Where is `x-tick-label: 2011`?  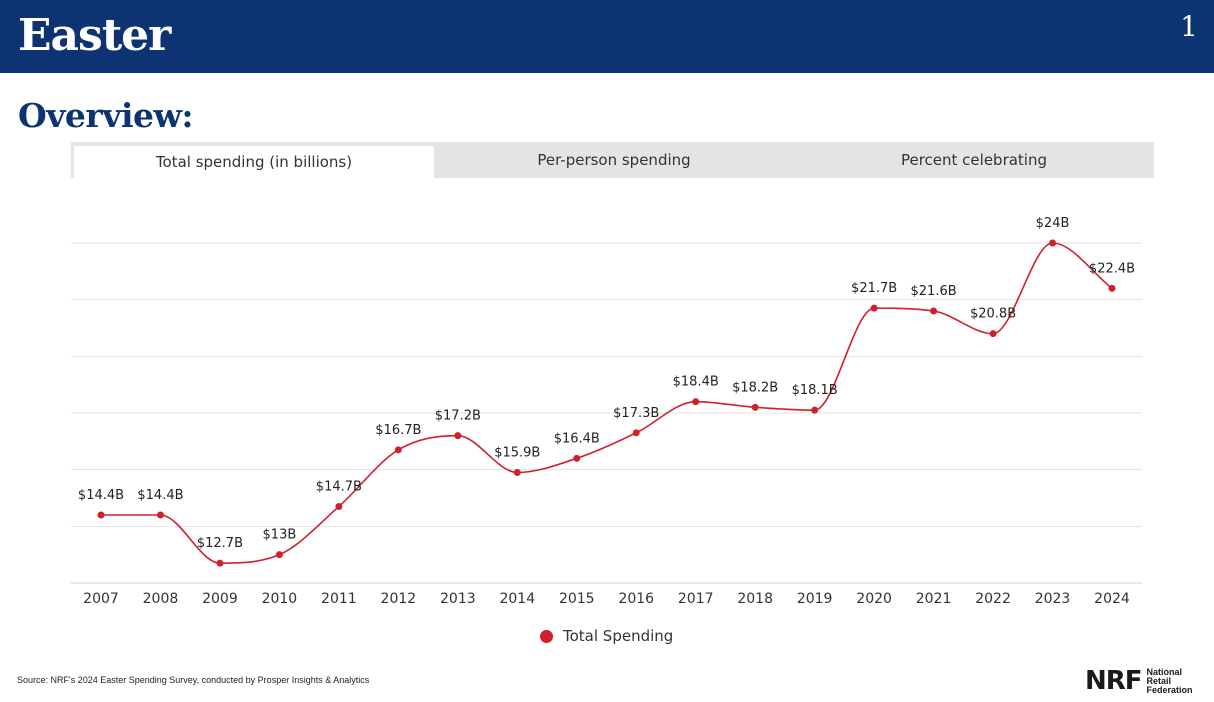
x-tick-label: 2011 is located at coordinates (339, 599).